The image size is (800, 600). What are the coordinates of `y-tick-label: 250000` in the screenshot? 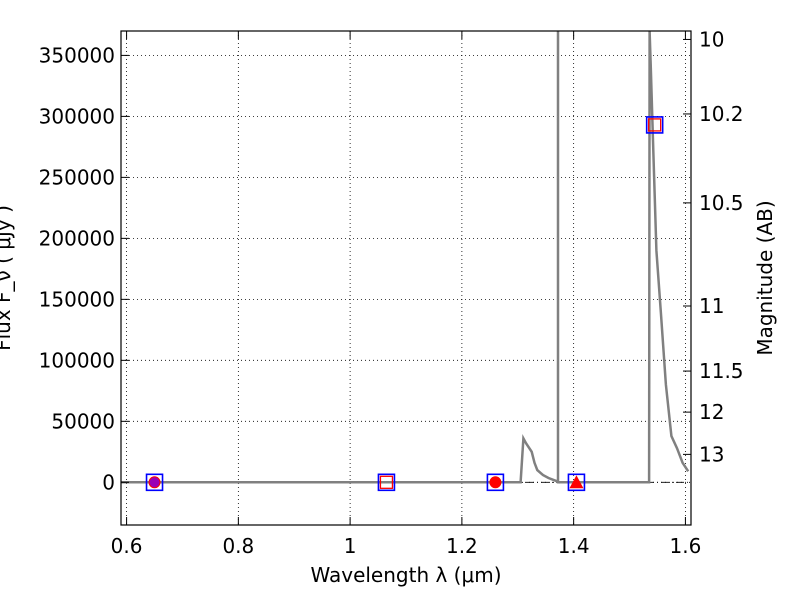 It's located at (77, 177).